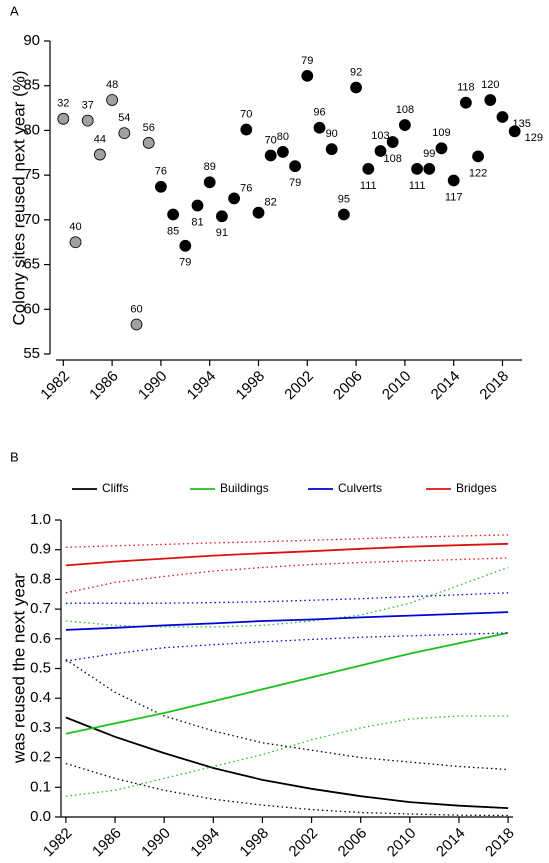  Describe the element at coordinates (348, 386) in the screenshot. I see `x-tick-label: 2006` at that location.